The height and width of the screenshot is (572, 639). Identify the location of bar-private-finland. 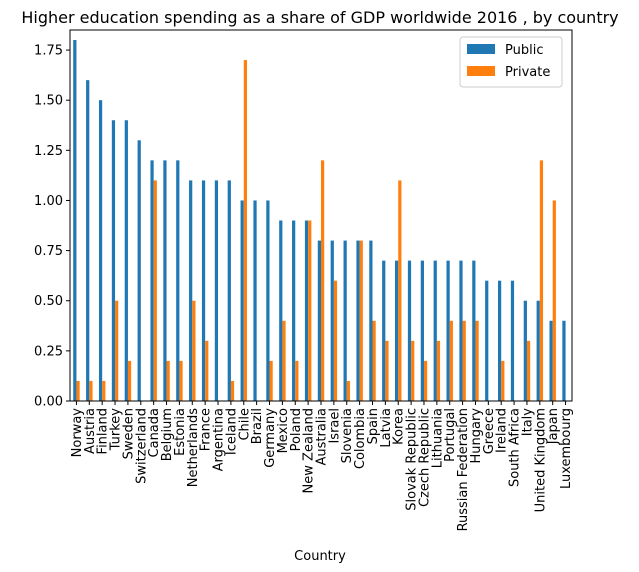
(104, 390).